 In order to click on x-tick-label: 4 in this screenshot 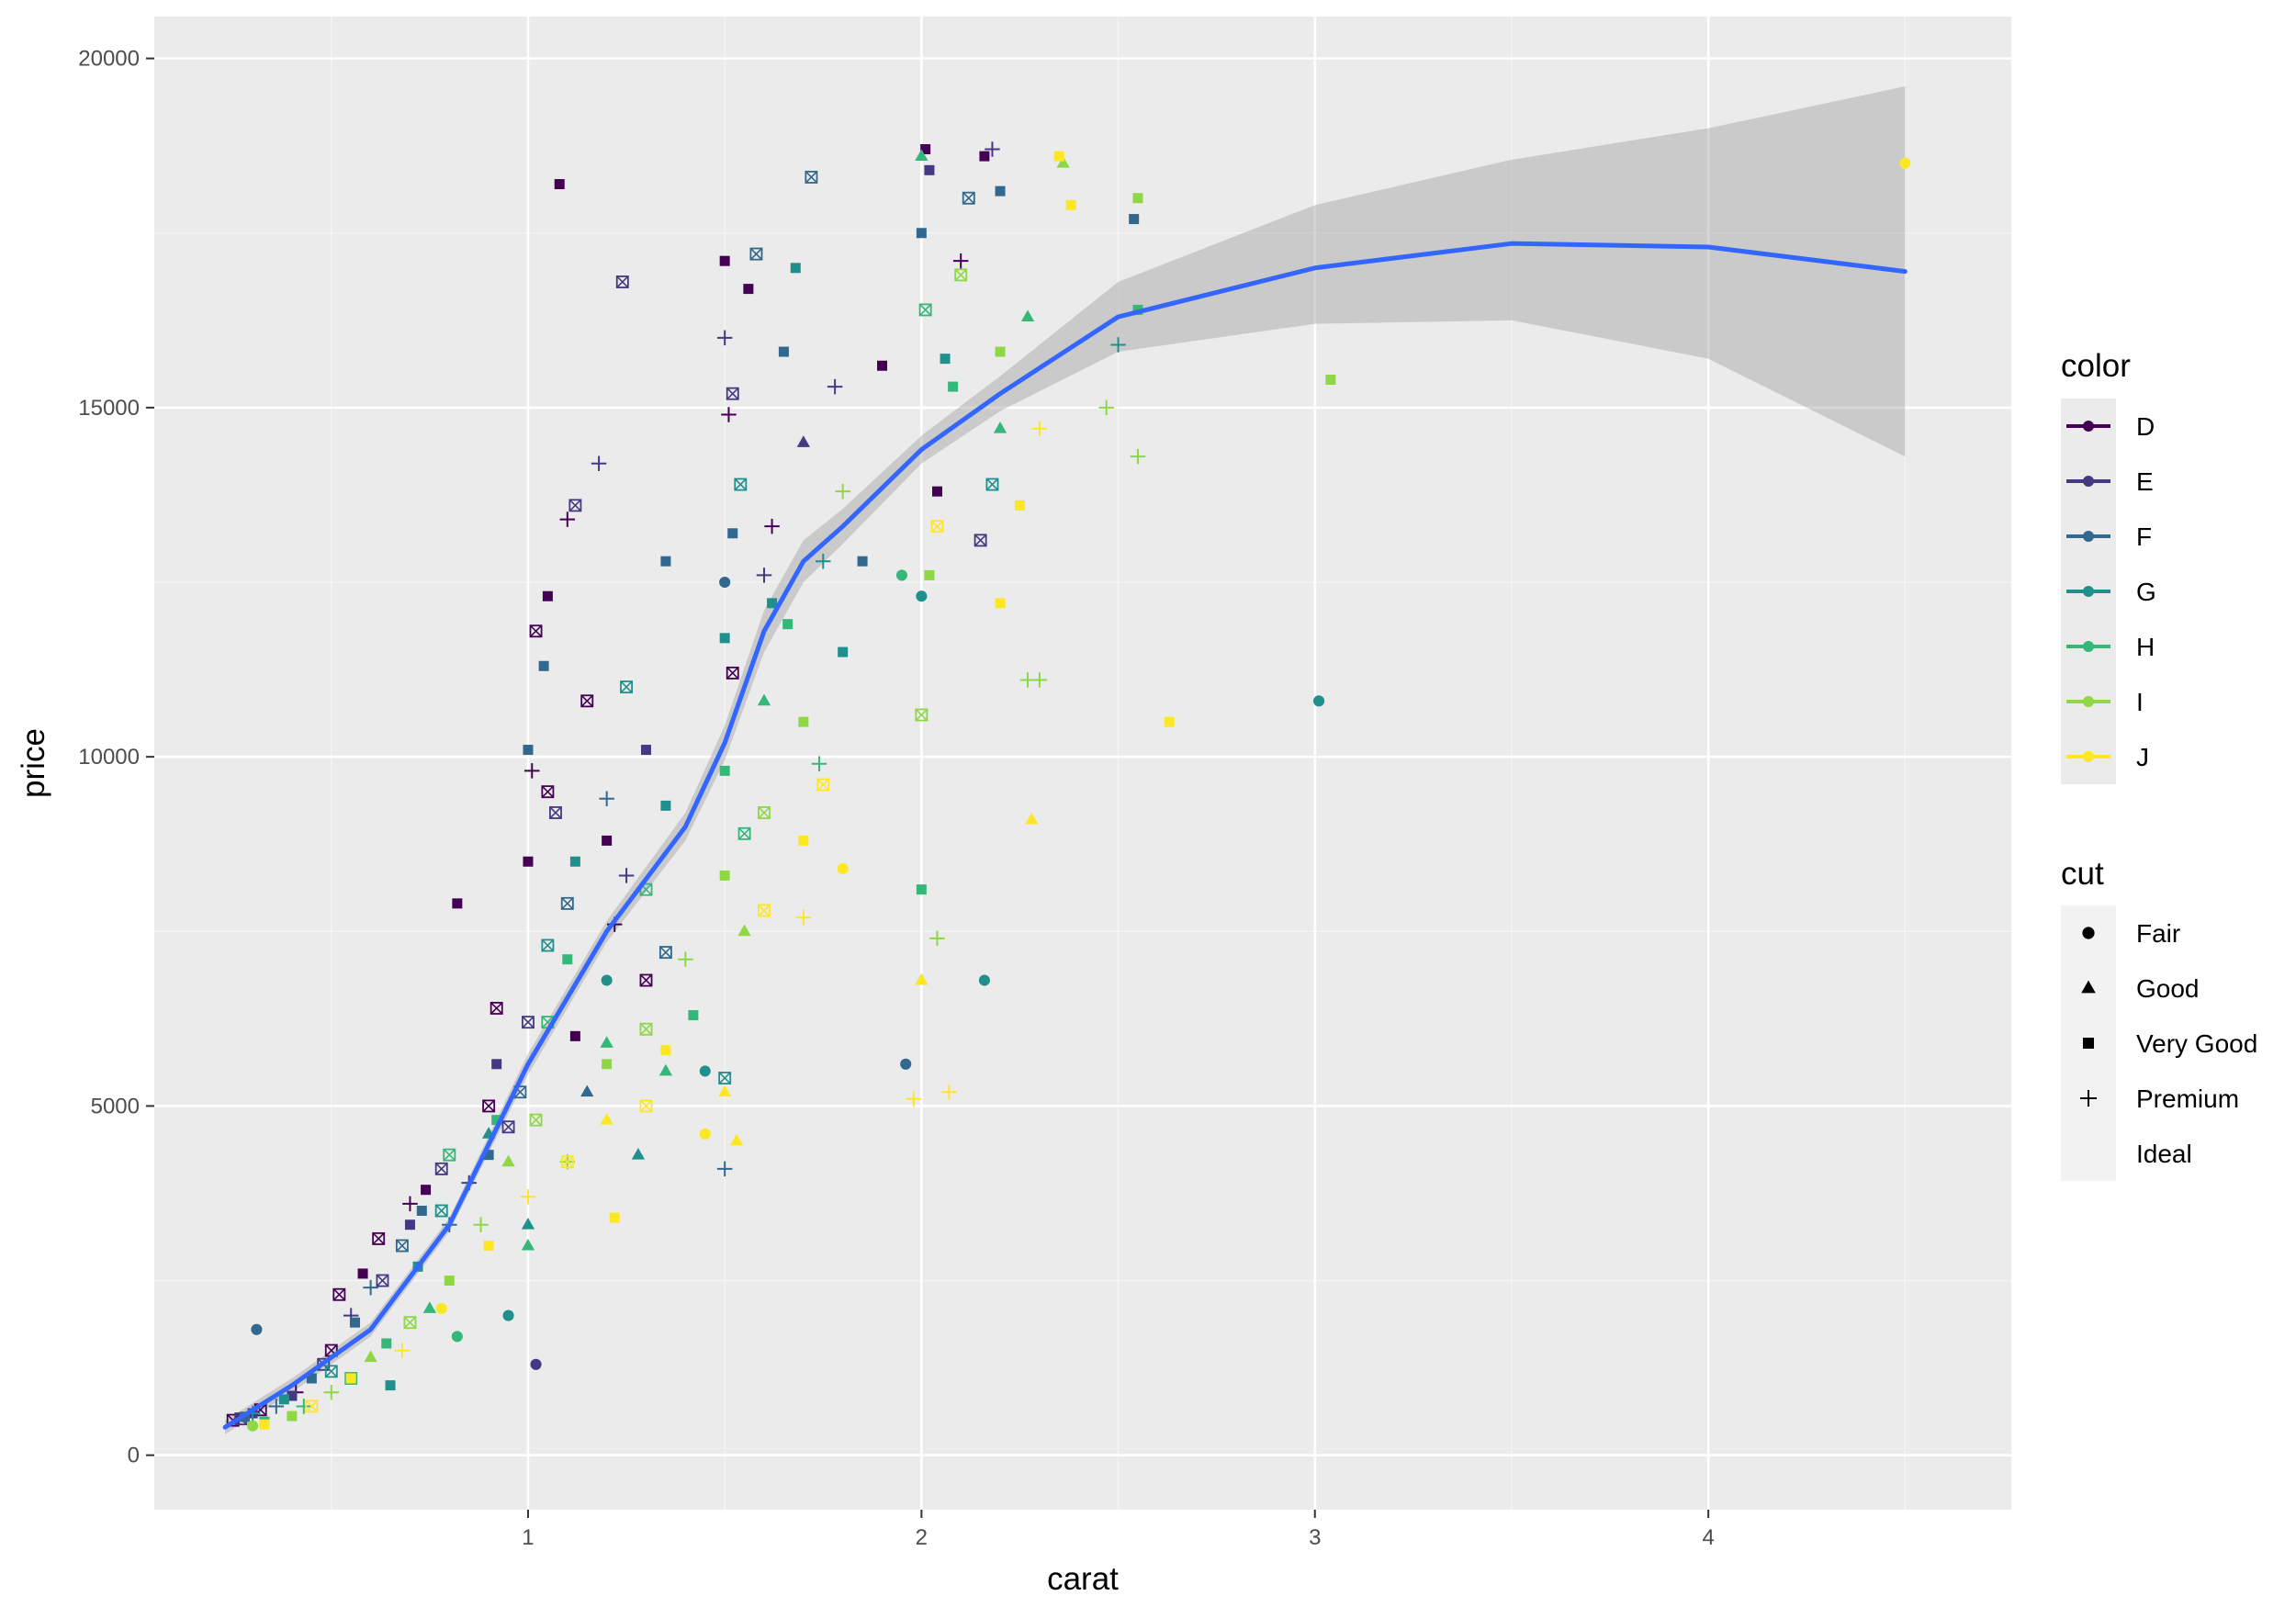, I will do `click(1708, 1537)`.